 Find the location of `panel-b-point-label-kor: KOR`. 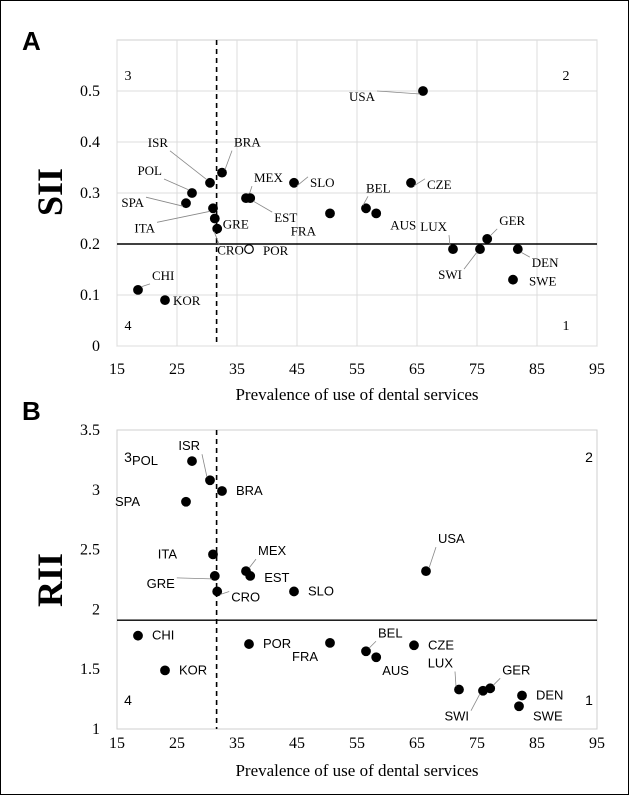

panel-b-point-label-kor: KOR is located at coordinates (193, 669).